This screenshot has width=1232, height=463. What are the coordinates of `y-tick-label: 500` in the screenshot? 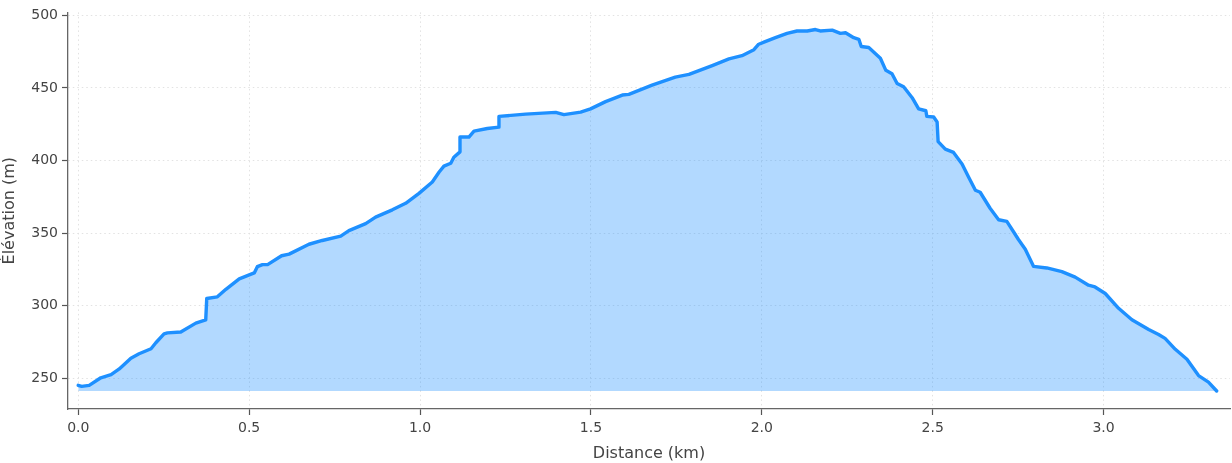 It's located at (44, 13).